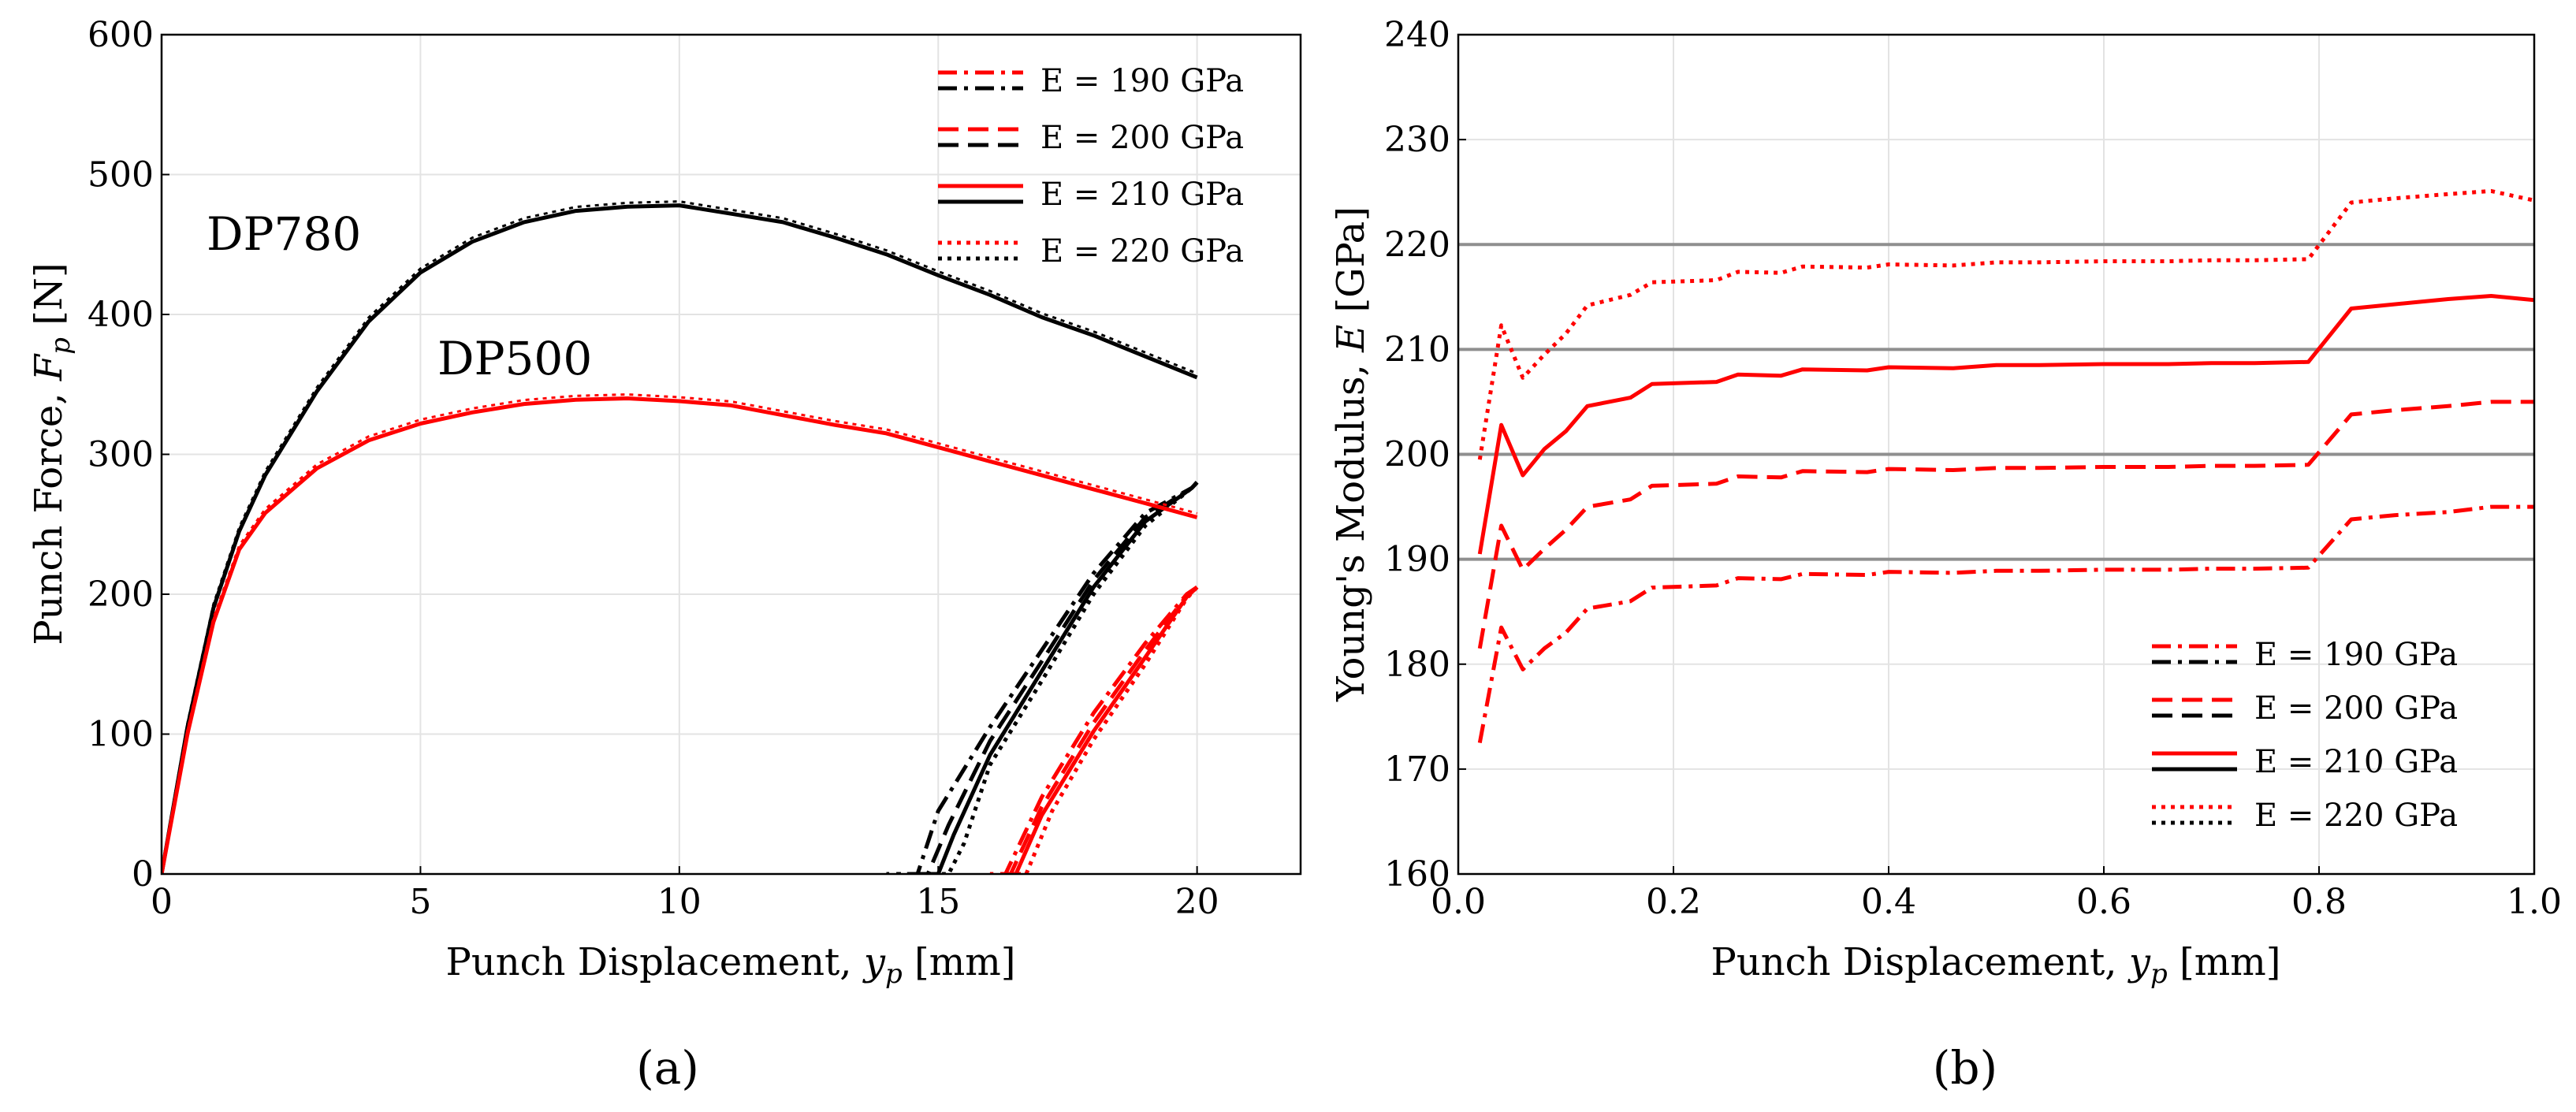  Describe the element at coordinates (731, 965) in the screenshot. I see `x-axis-label-a: Punch Displacement, yp [mm]` at that location.